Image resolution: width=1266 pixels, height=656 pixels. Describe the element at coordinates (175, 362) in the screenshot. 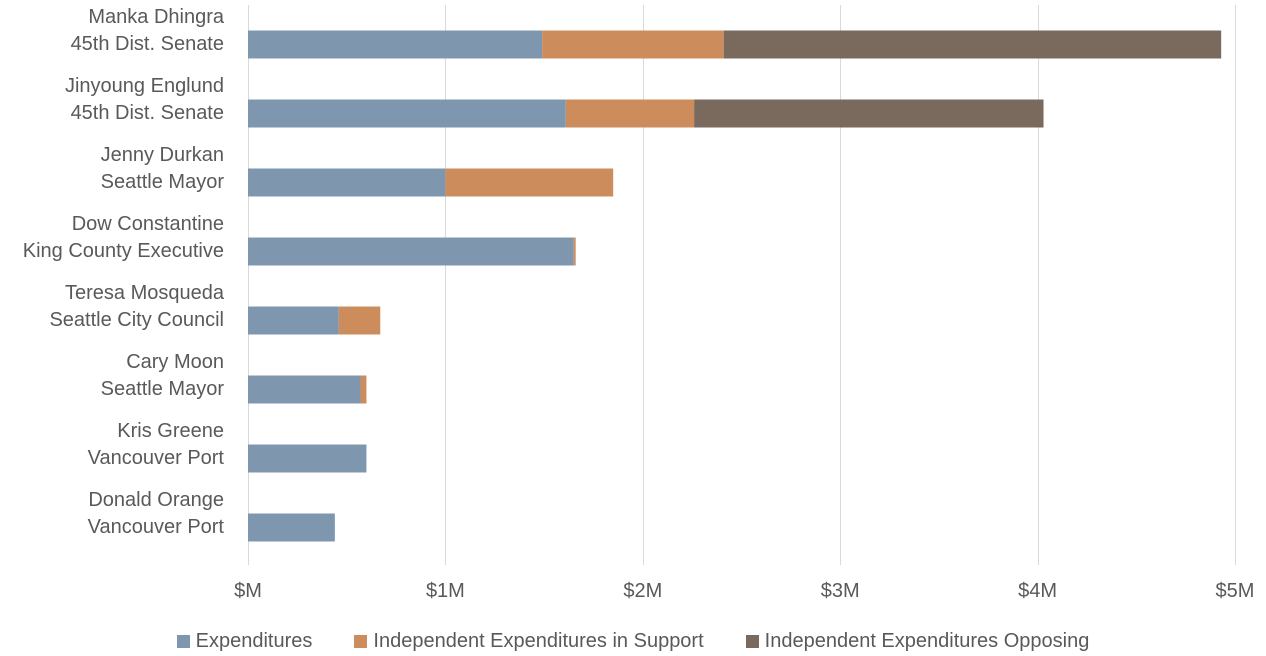

I see `candidate-name: Cary Moon` at that location.